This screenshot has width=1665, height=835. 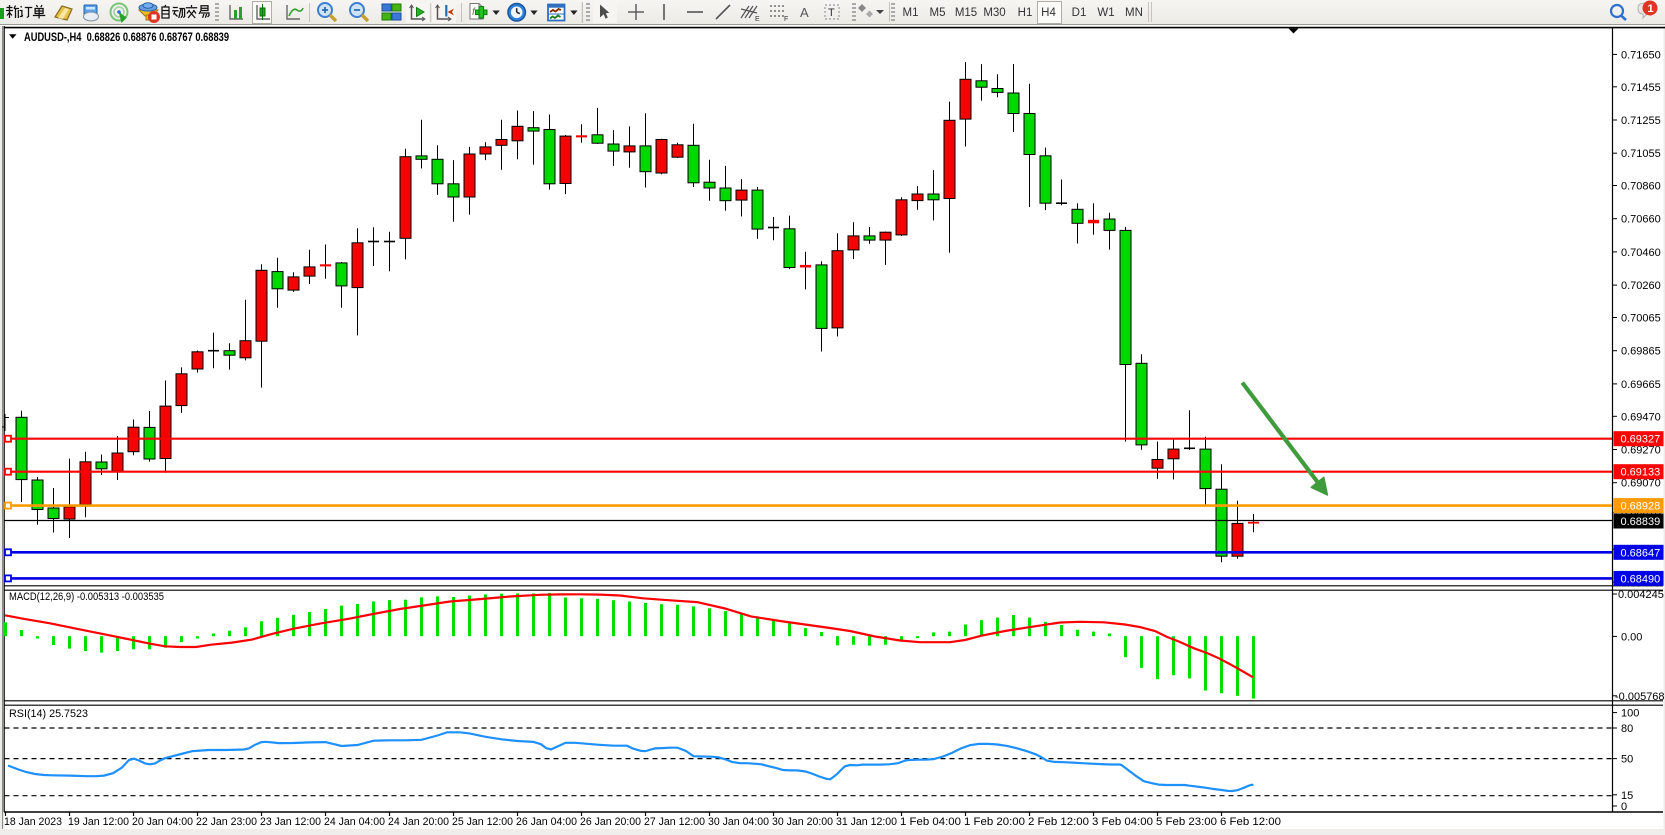 I want to click on svg-text: 0.69070, so click(x=1641, y=484).